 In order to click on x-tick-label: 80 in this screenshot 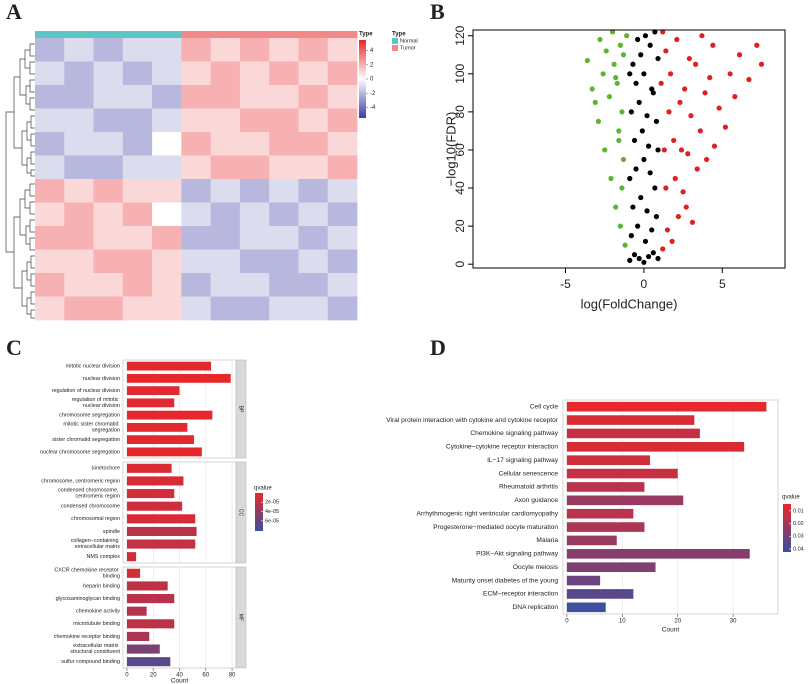, I will do `click(232, 676)`.